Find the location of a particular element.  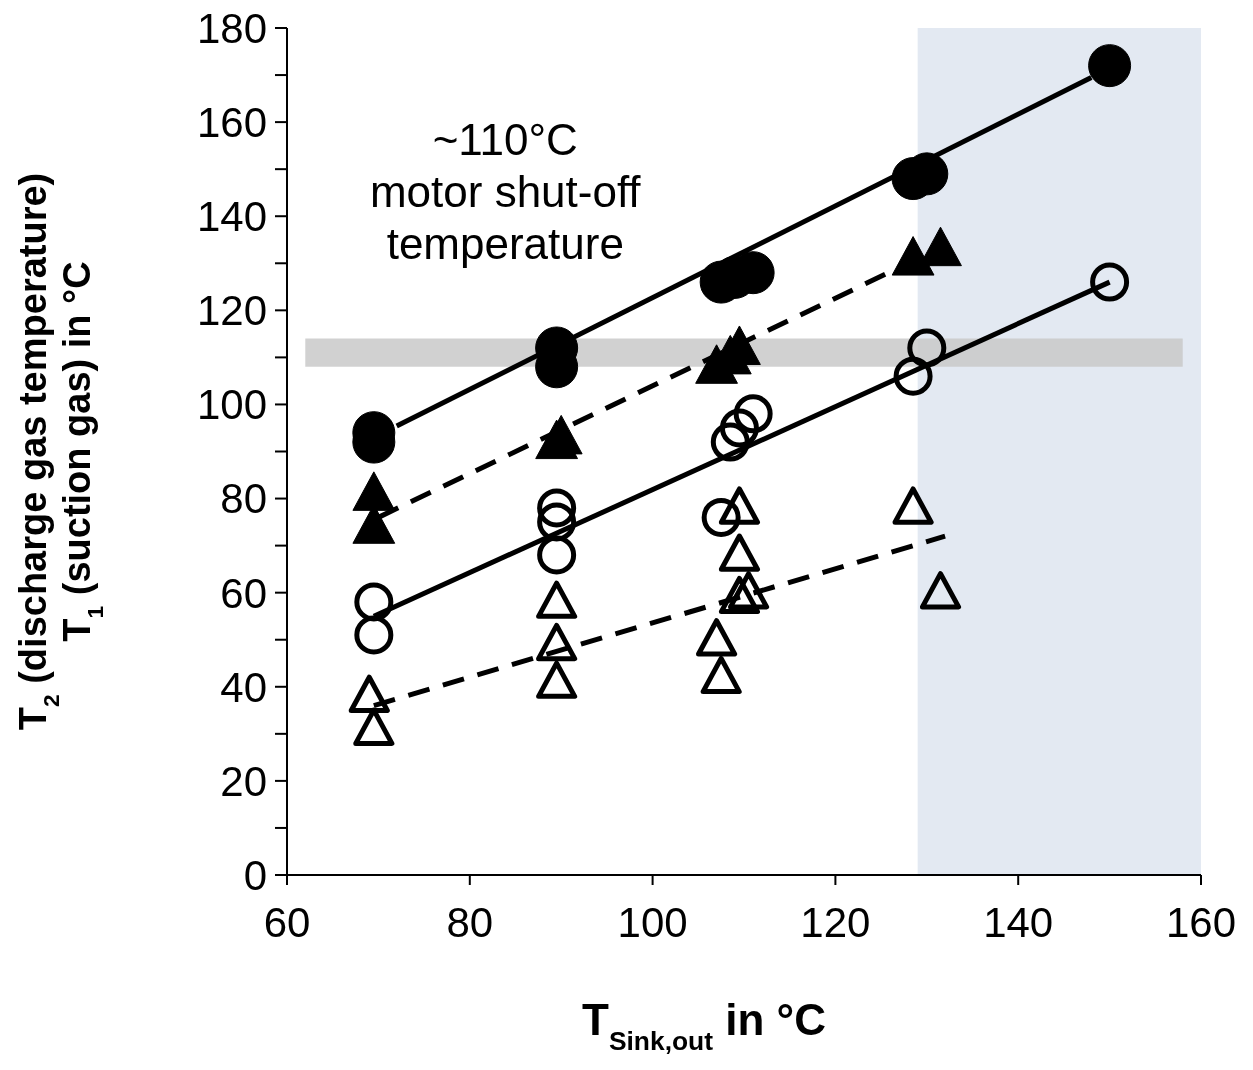

y-tick-label: 20 is located at coordinates (243, 781).